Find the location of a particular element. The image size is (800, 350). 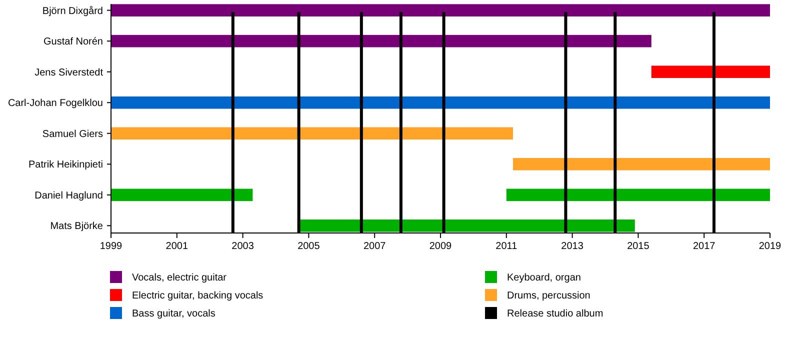

x-tick-label: 2015 is located at coordinates (638, 246).